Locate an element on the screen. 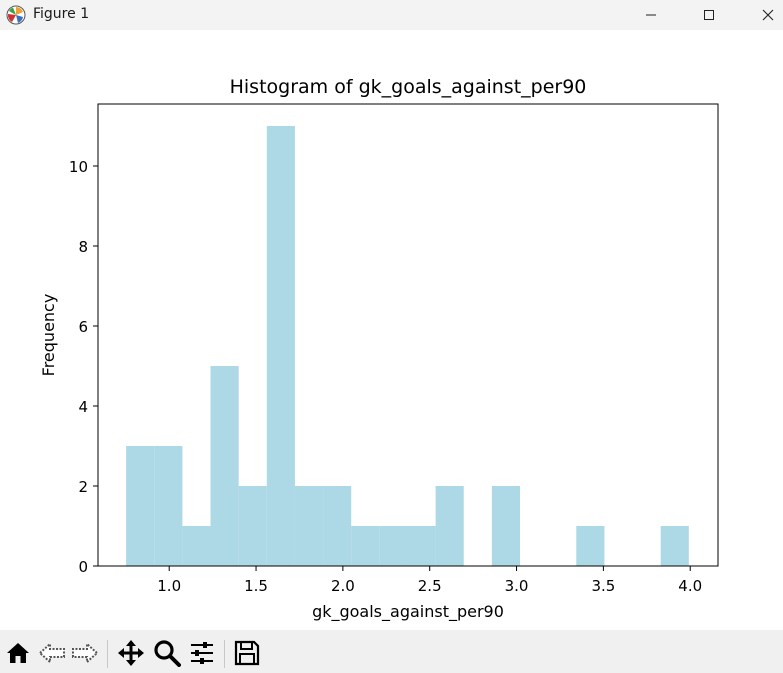  pan-button is located at coordinates (131, 653).